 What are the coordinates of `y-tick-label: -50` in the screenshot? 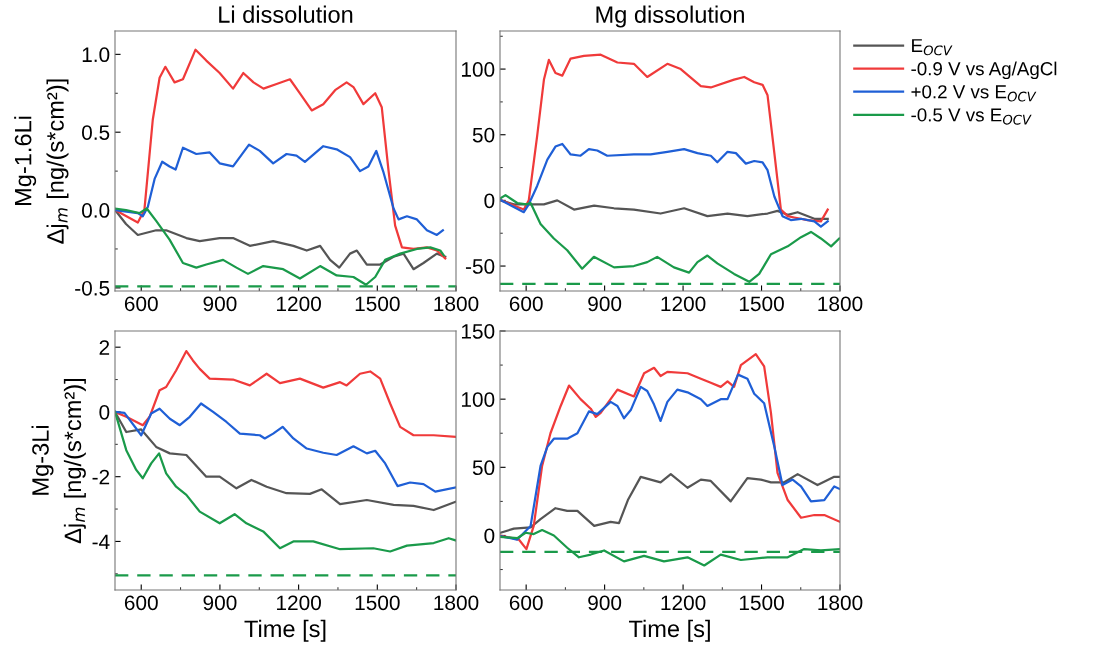 It's located at (480, 266).